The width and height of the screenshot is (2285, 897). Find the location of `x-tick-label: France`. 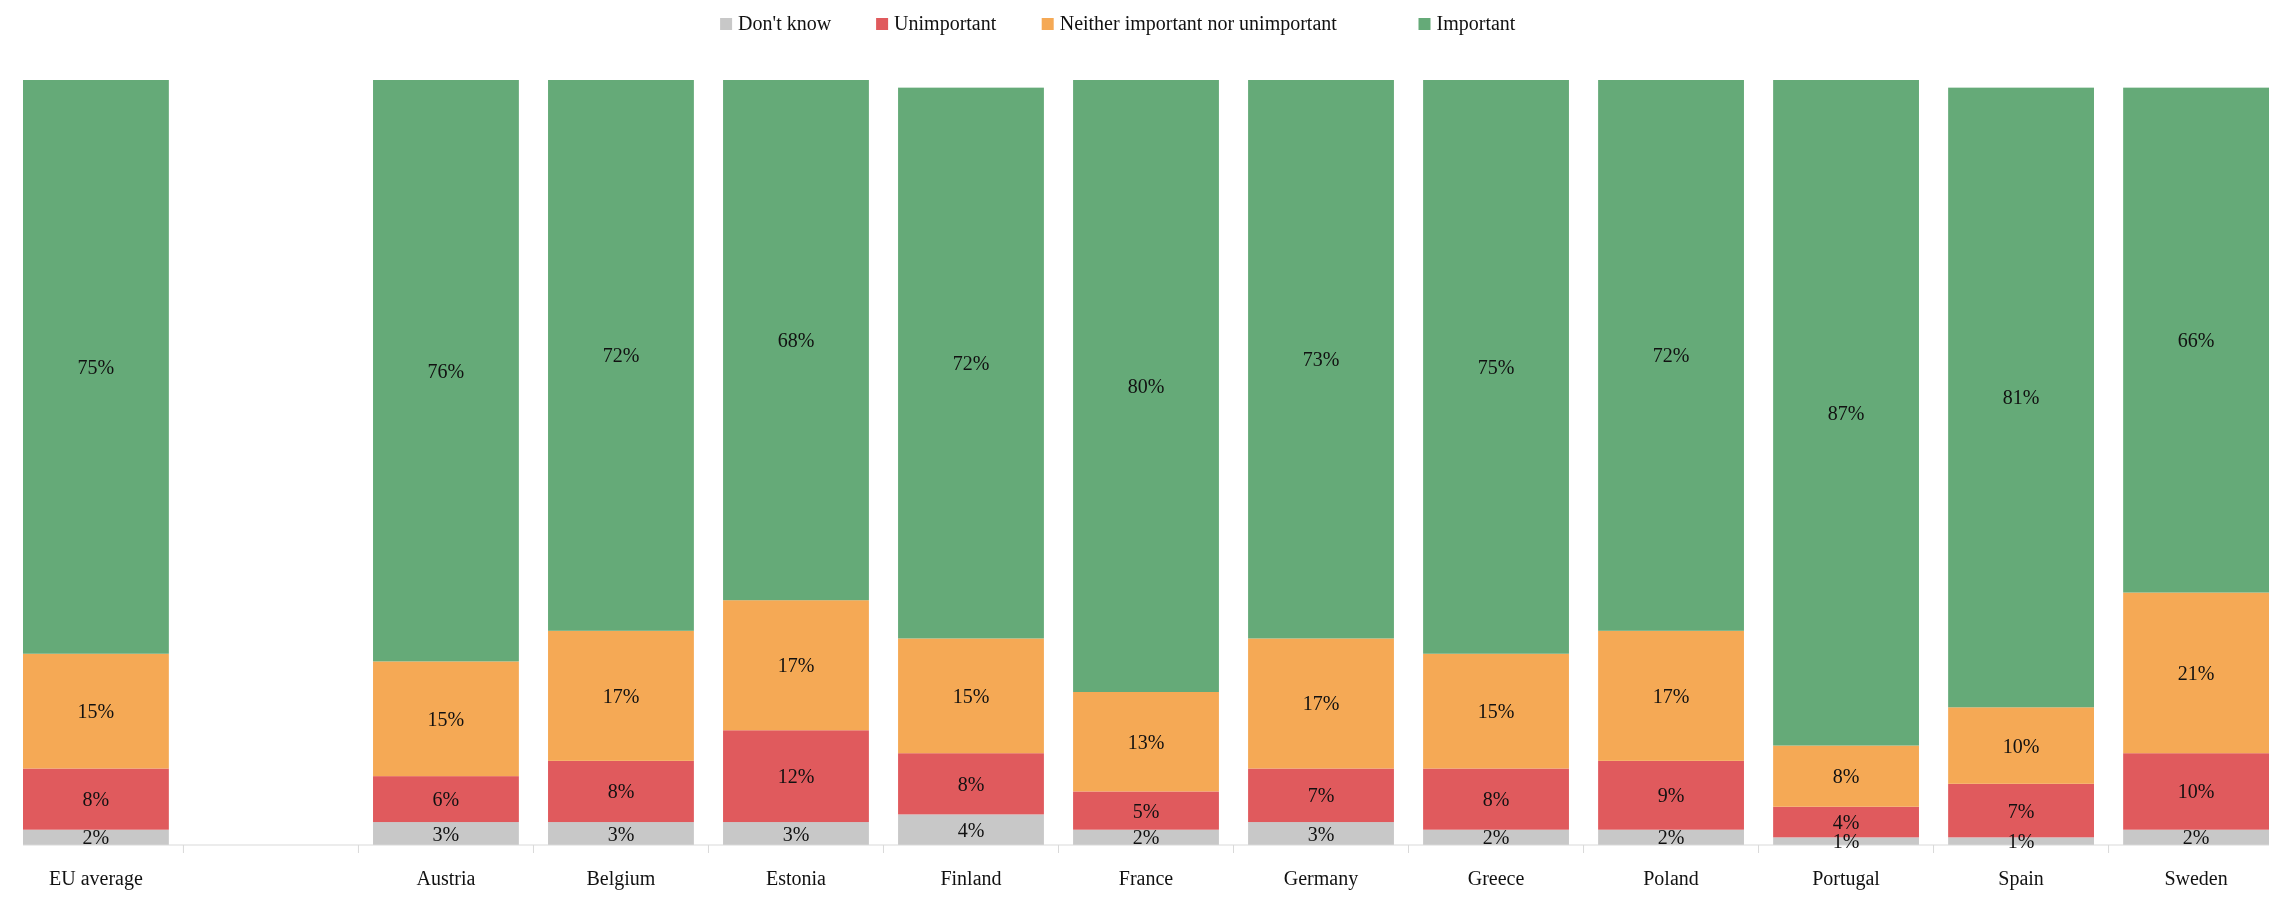

x-tick-label: France is located at coordinates (1146, 878).